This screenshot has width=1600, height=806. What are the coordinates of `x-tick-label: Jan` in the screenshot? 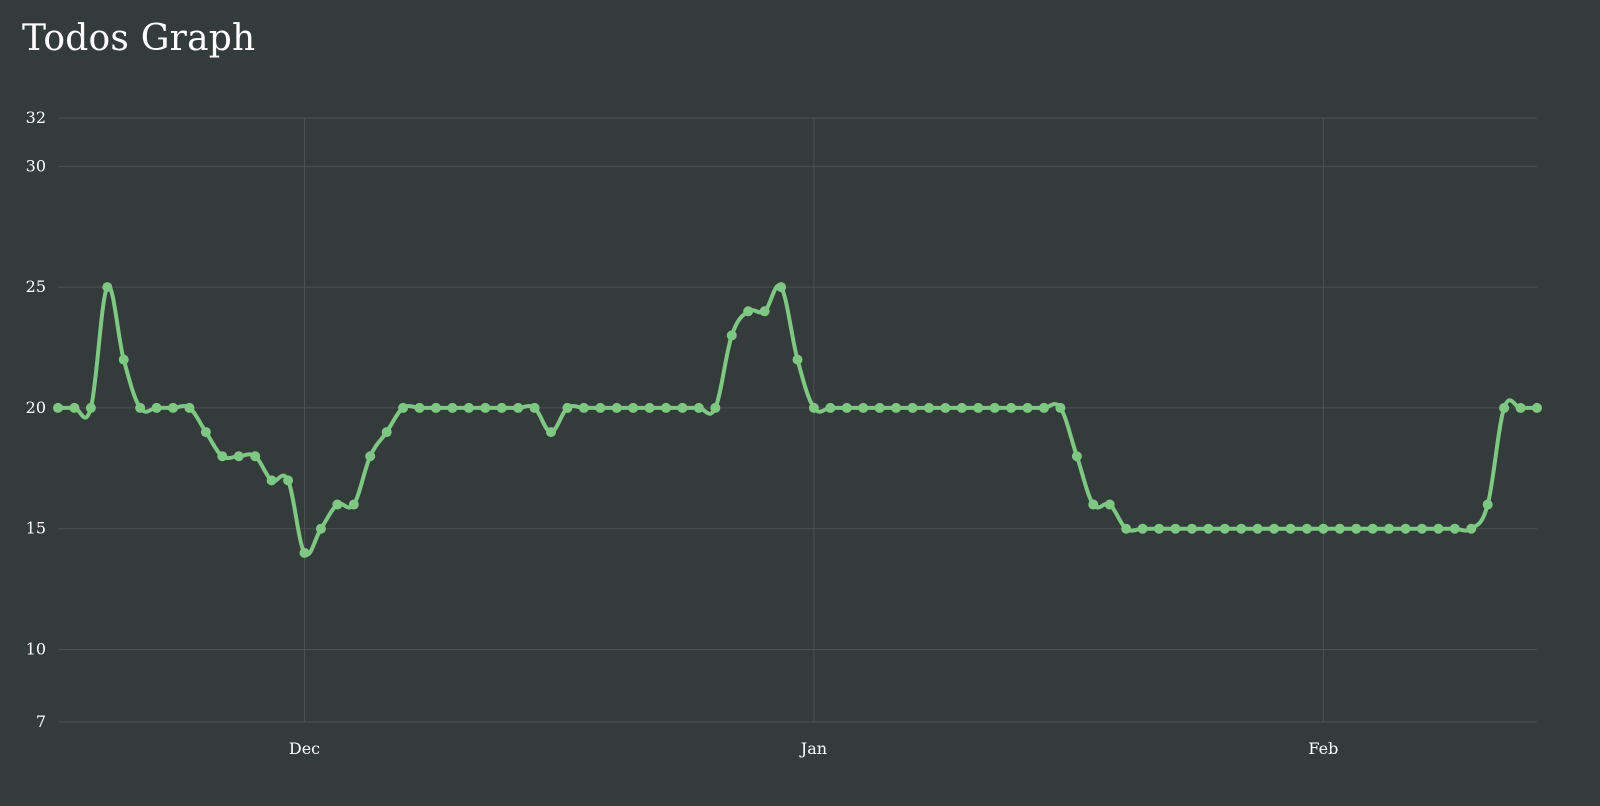 It's located at (813, 748).